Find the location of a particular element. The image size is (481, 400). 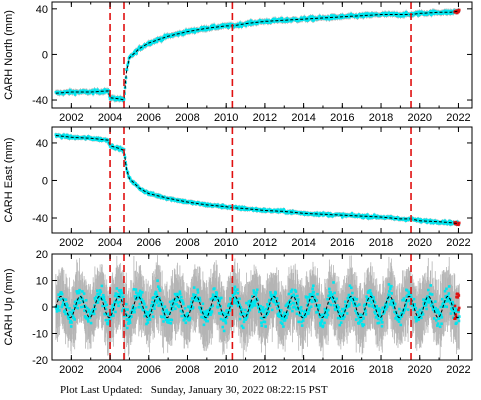

y-tick-label: 40 is located at coordinates (42, 144).